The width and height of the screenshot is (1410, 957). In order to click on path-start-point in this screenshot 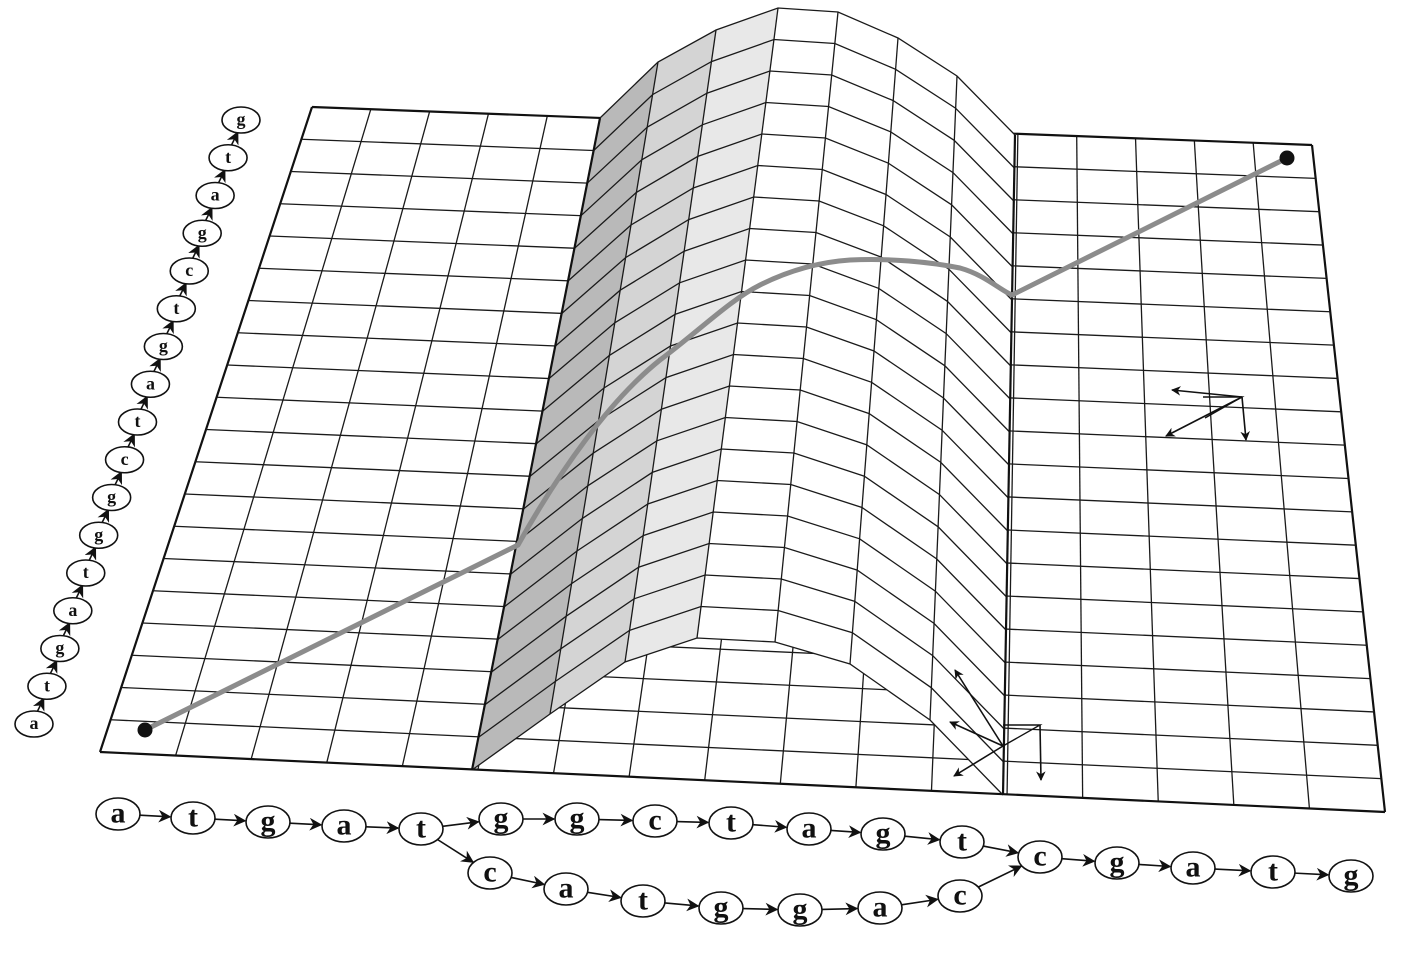, I will do `click(145, 730)`.